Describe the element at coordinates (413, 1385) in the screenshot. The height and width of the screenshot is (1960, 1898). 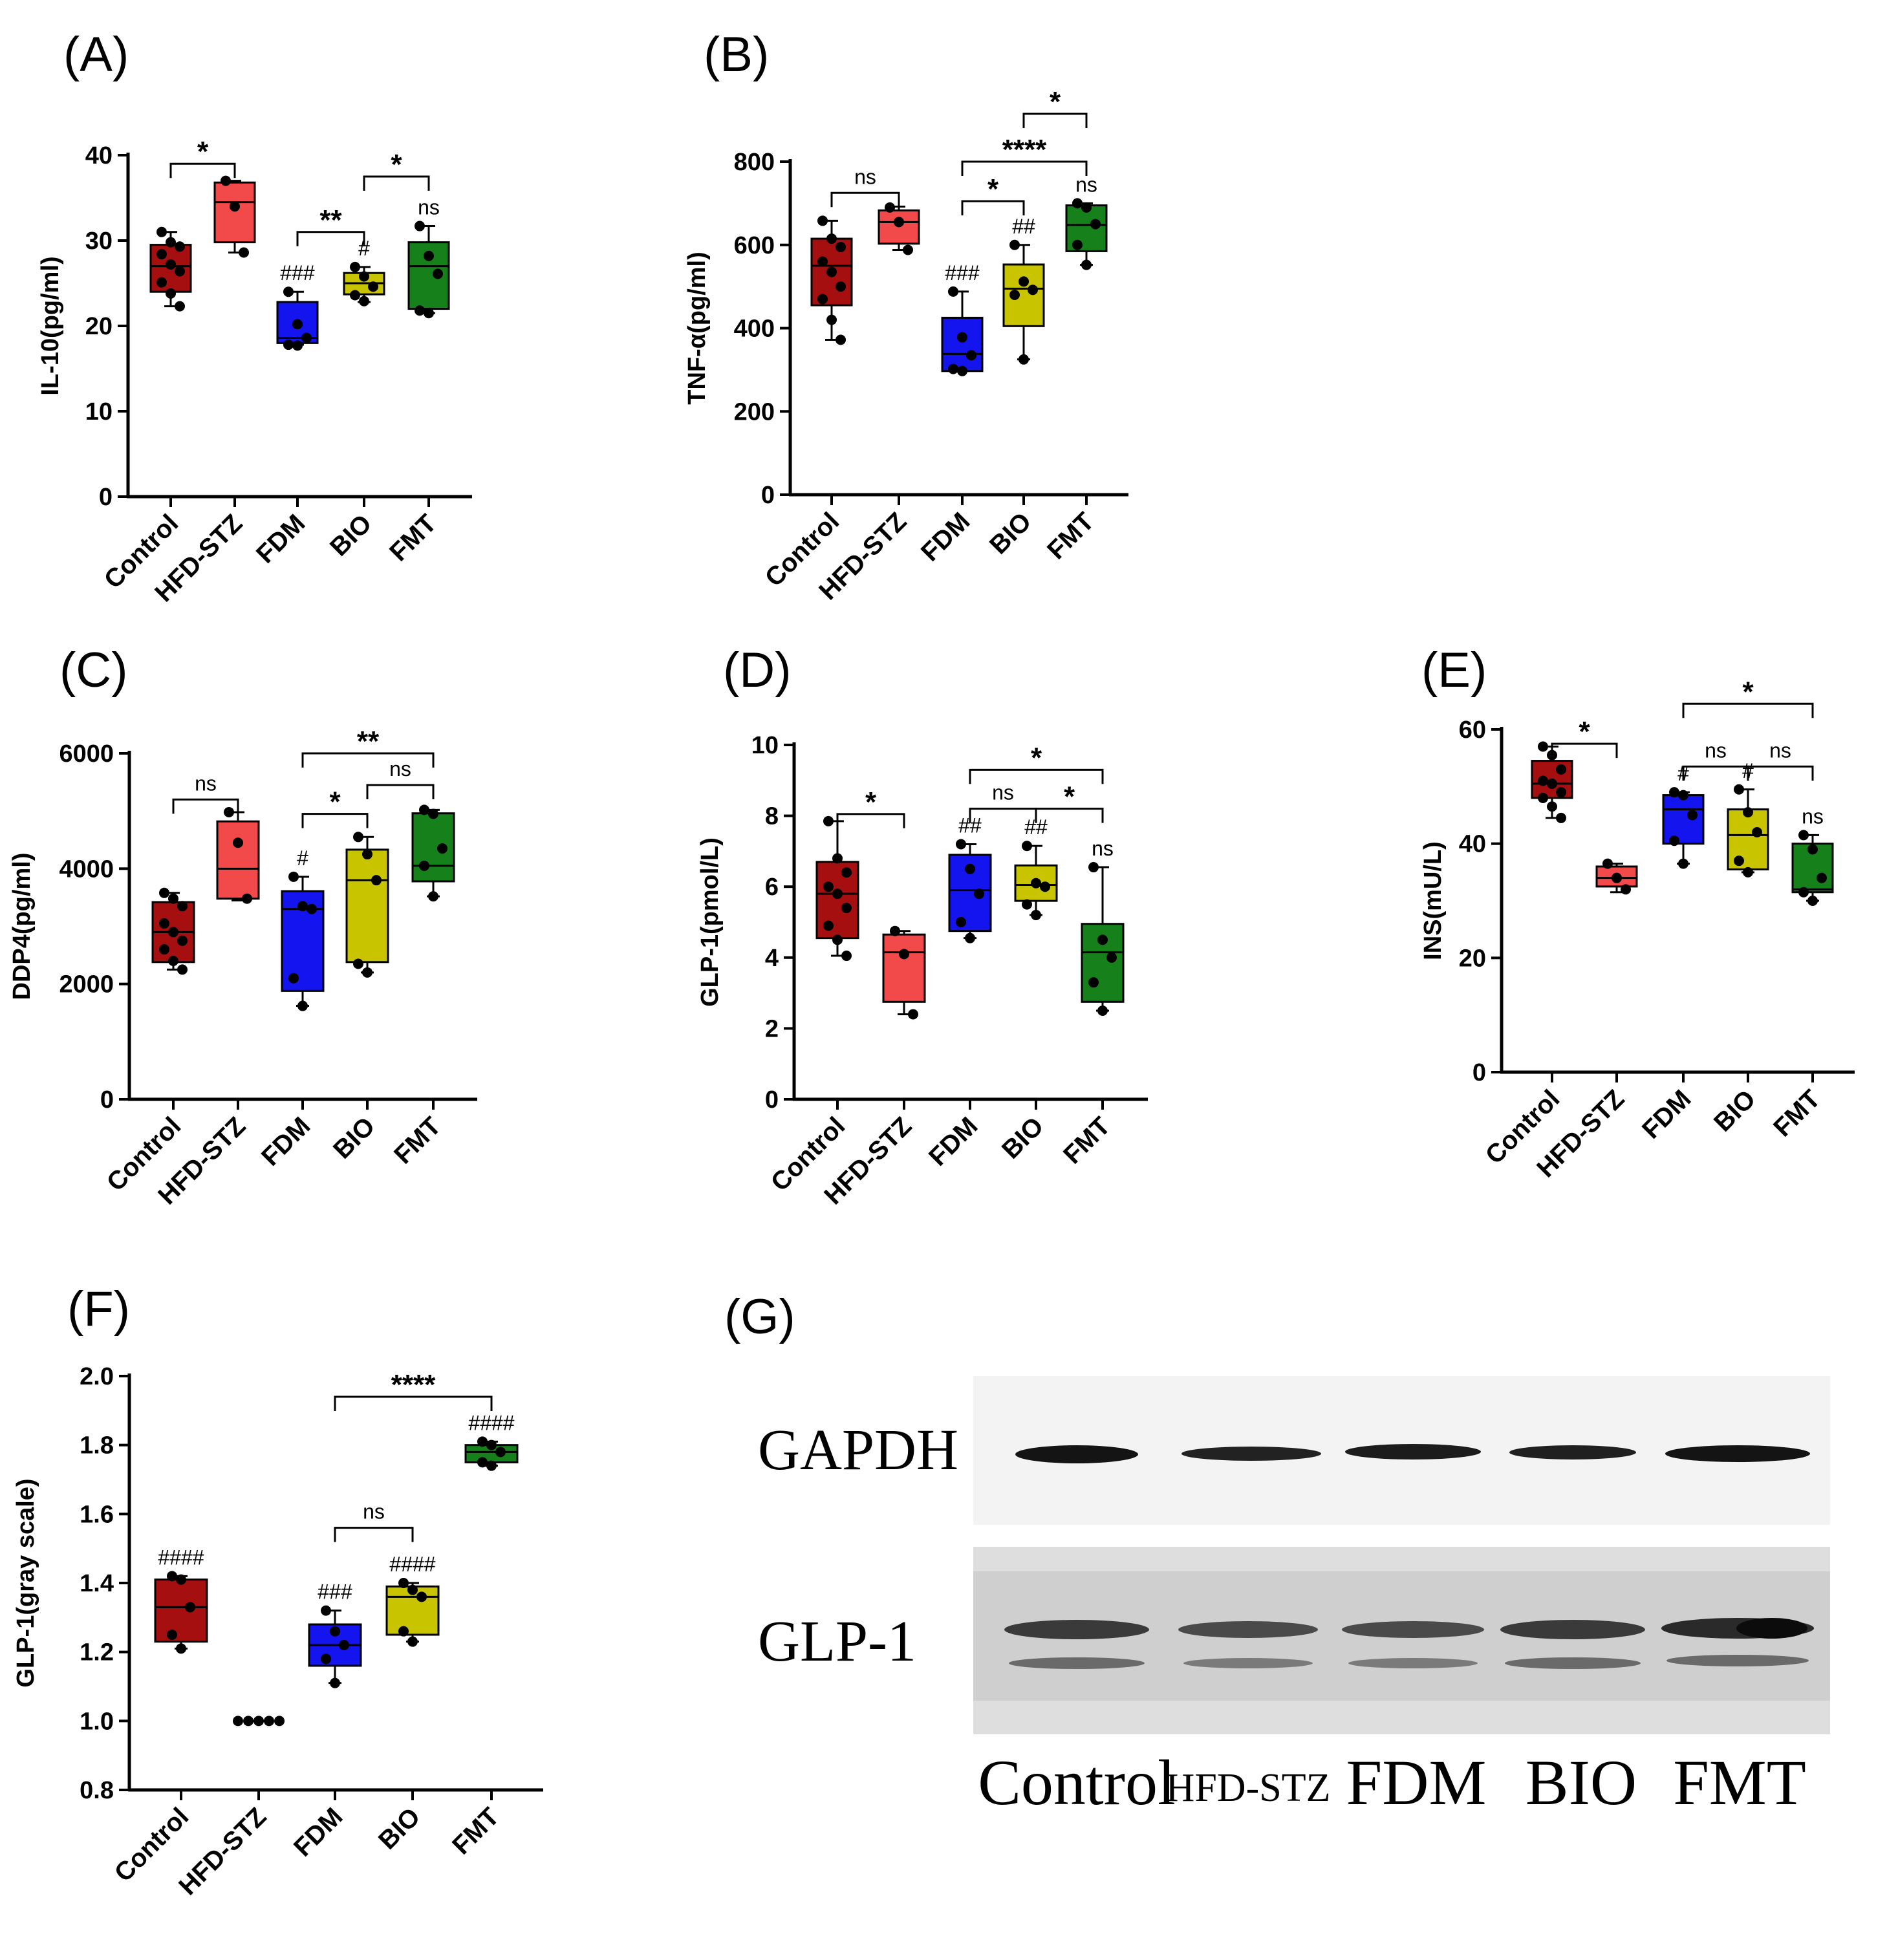
I see `bracket-label: ****` at that location.